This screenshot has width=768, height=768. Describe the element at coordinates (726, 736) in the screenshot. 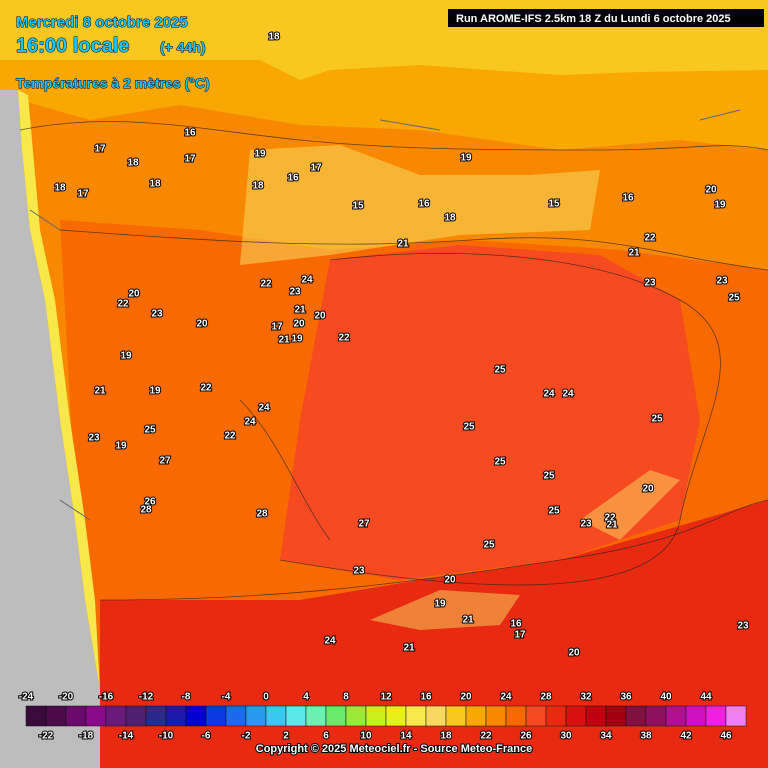

I see `legend-label: 46` at that location.